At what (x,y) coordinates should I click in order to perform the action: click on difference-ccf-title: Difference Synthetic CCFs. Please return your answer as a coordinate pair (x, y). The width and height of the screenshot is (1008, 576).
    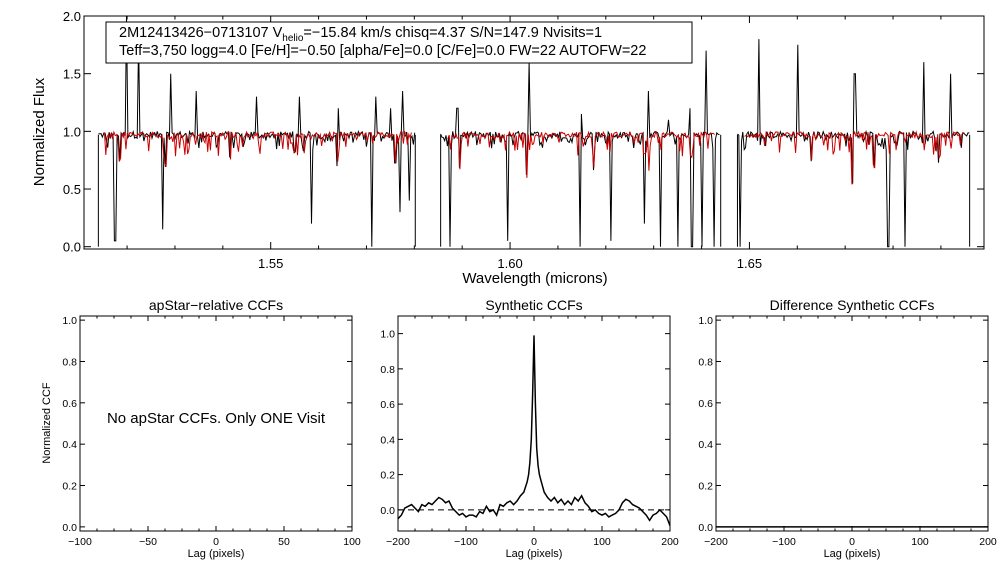
    Looking at the image, I should click on (852, 305).